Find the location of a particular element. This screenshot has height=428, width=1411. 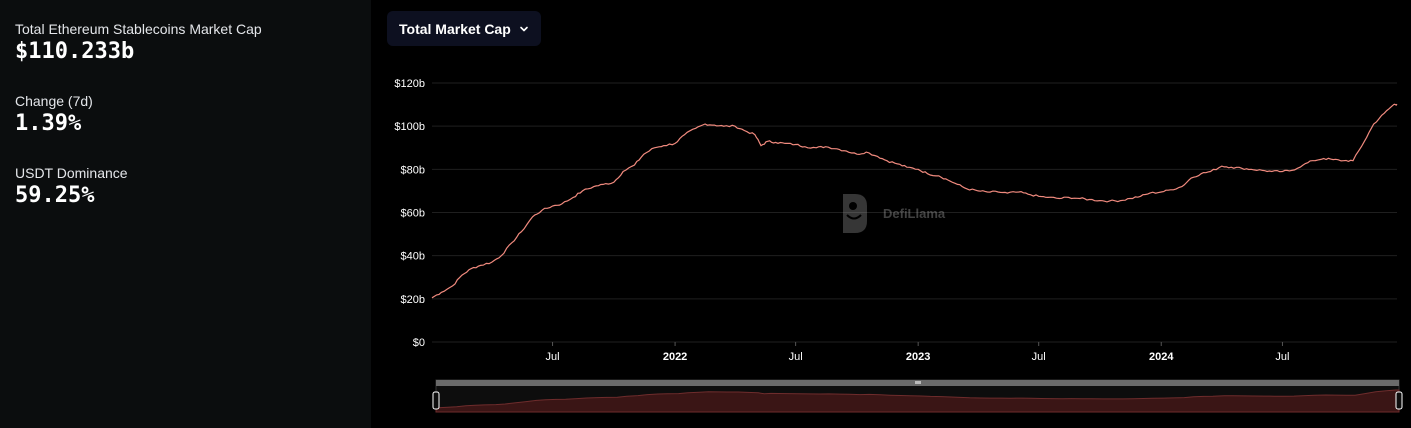

slider-bar-grip is located at coordinates (918, 382).